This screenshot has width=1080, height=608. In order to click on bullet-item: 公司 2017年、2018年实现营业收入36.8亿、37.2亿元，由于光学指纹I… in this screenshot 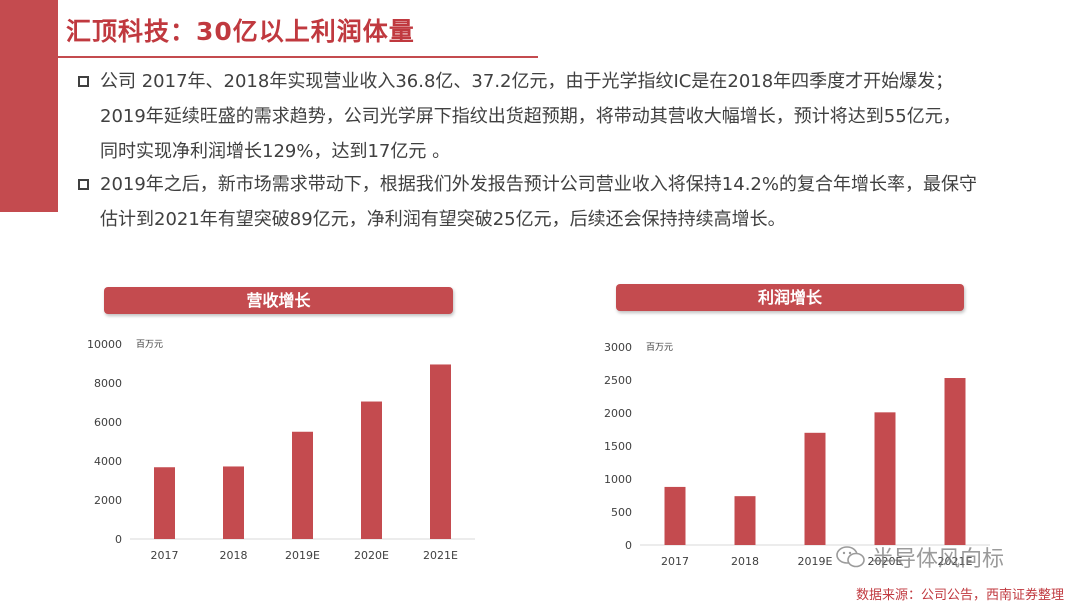, I will do `click(528, 116)`.